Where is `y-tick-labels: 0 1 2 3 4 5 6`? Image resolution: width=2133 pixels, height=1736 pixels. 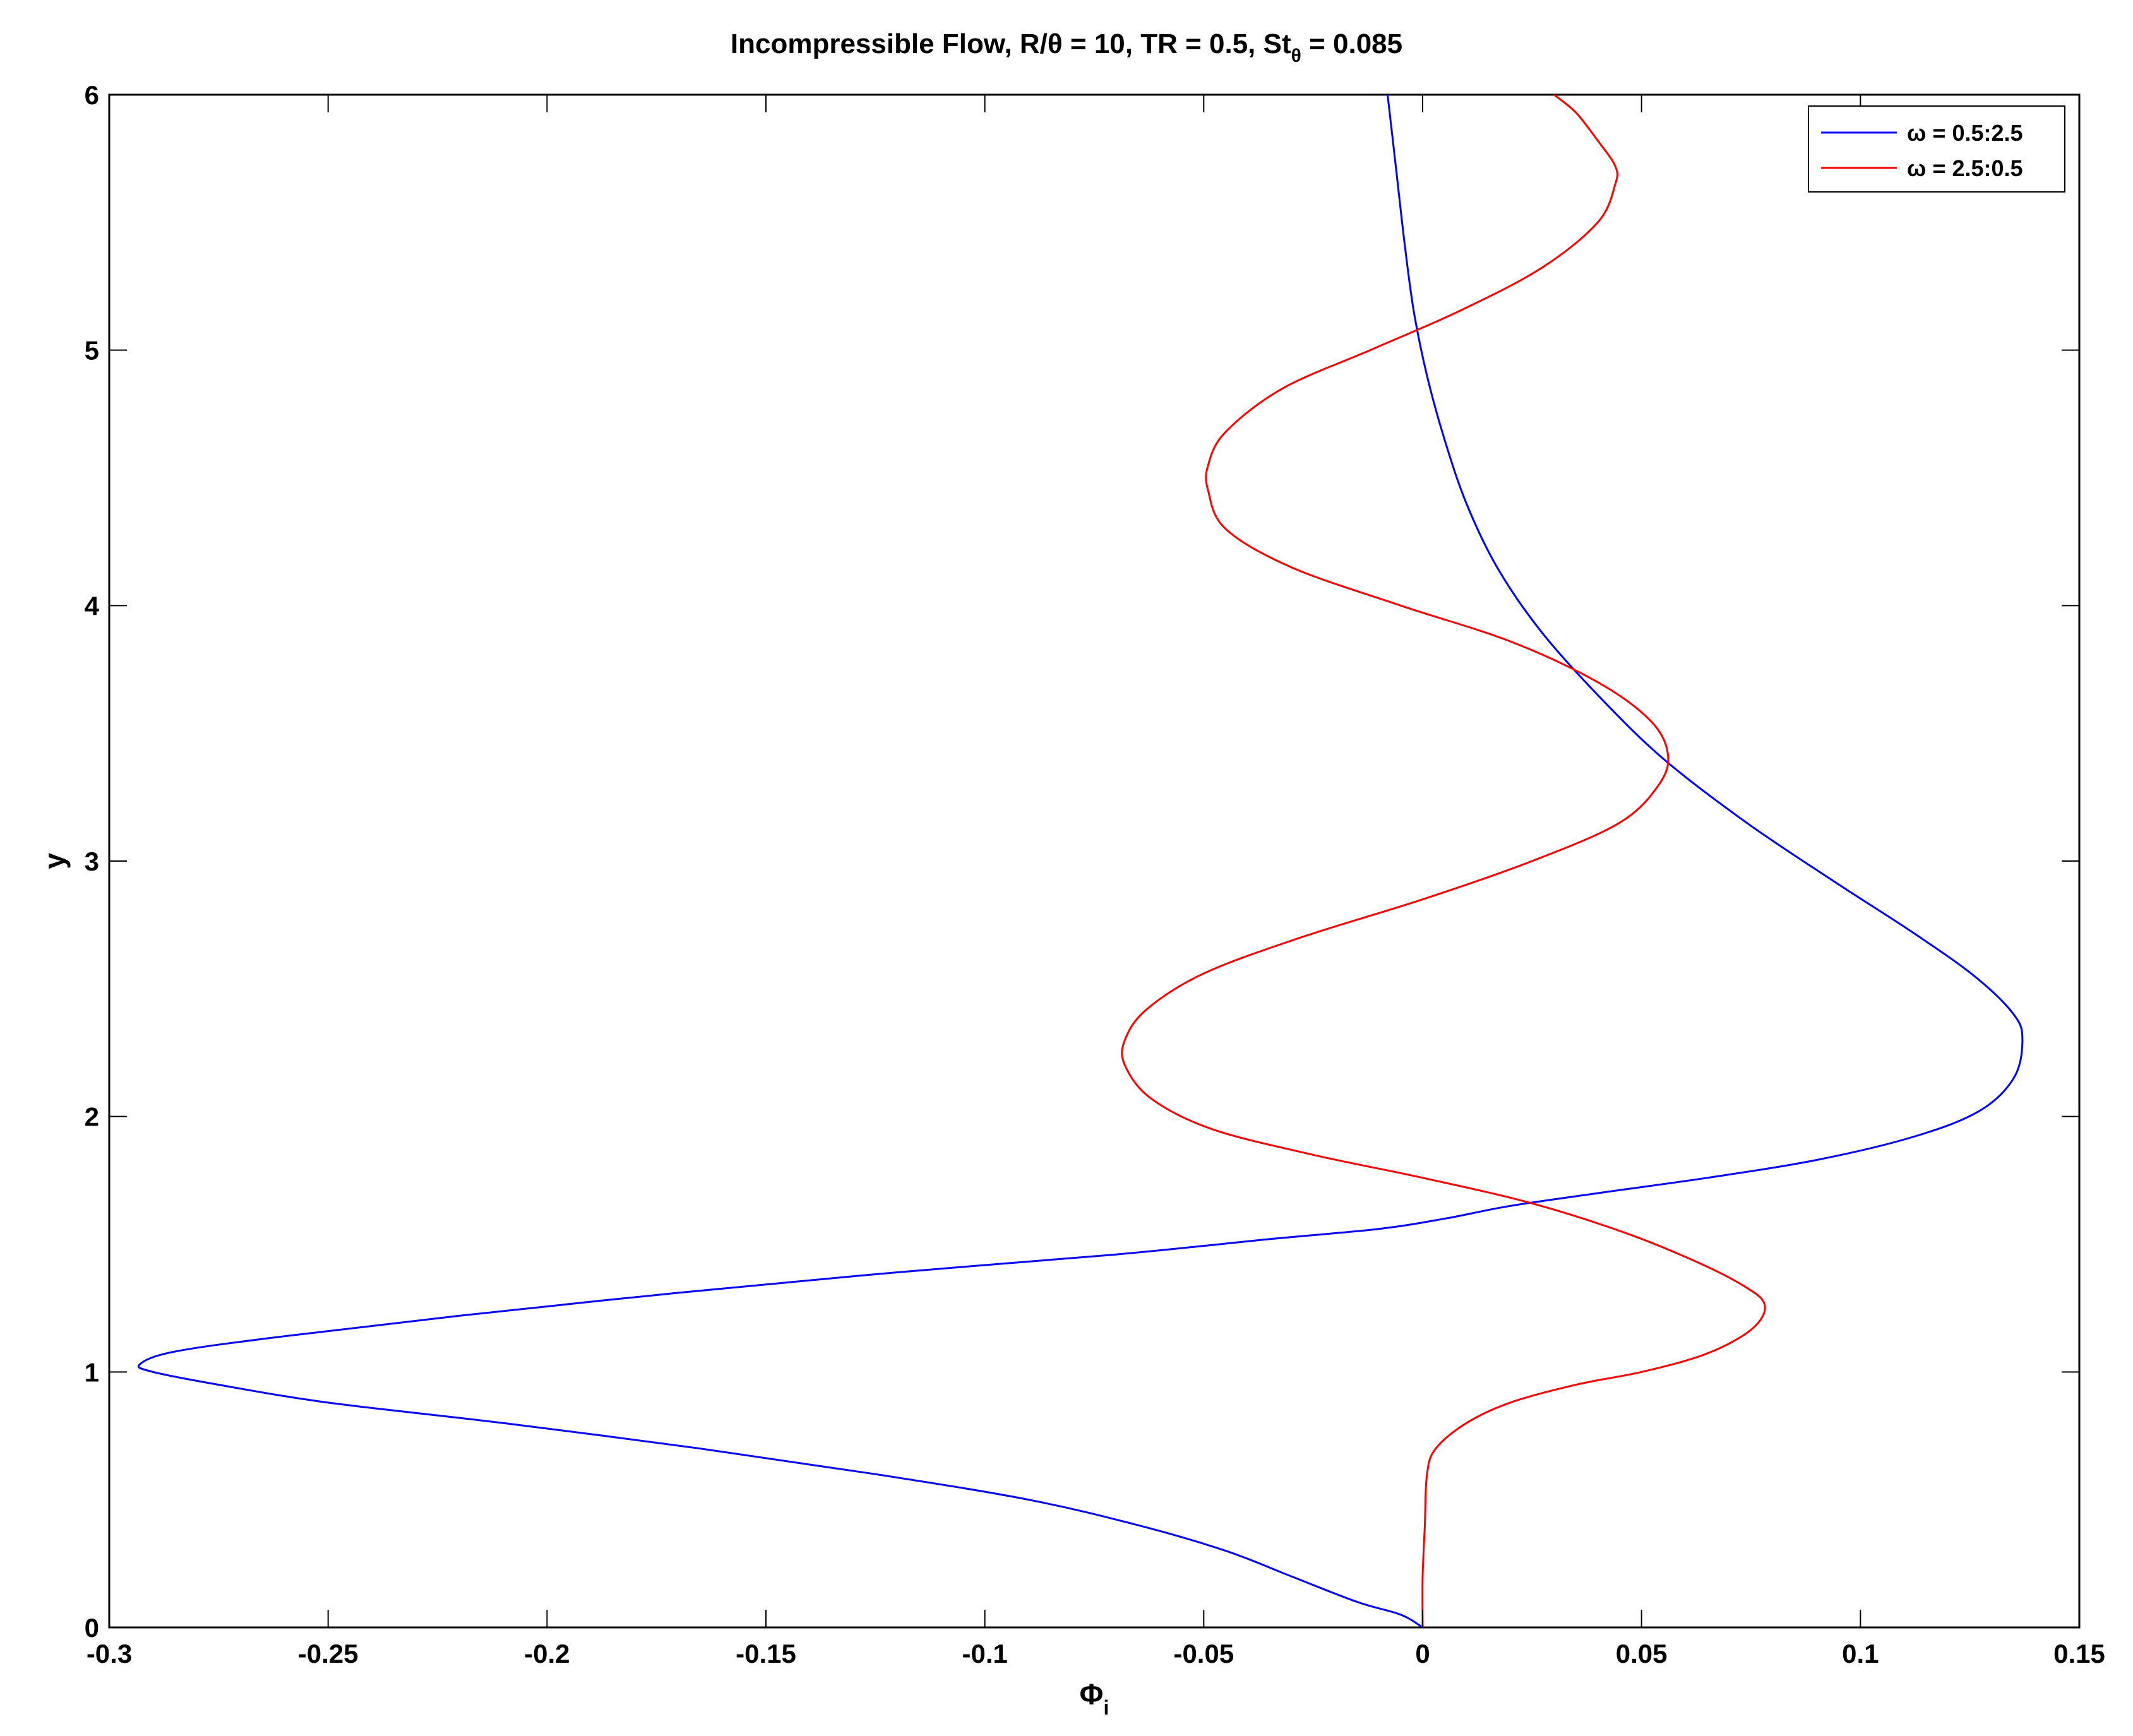
y-tick-labels: 0 1 2 3 4 5 6 is located at coordinates (92, 862).